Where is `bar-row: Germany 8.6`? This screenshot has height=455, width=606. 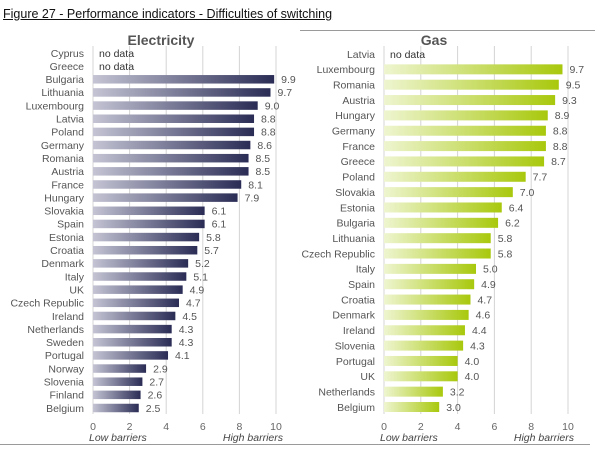 bar-row: Germany 8.6 is located at coordinates (156, 146).